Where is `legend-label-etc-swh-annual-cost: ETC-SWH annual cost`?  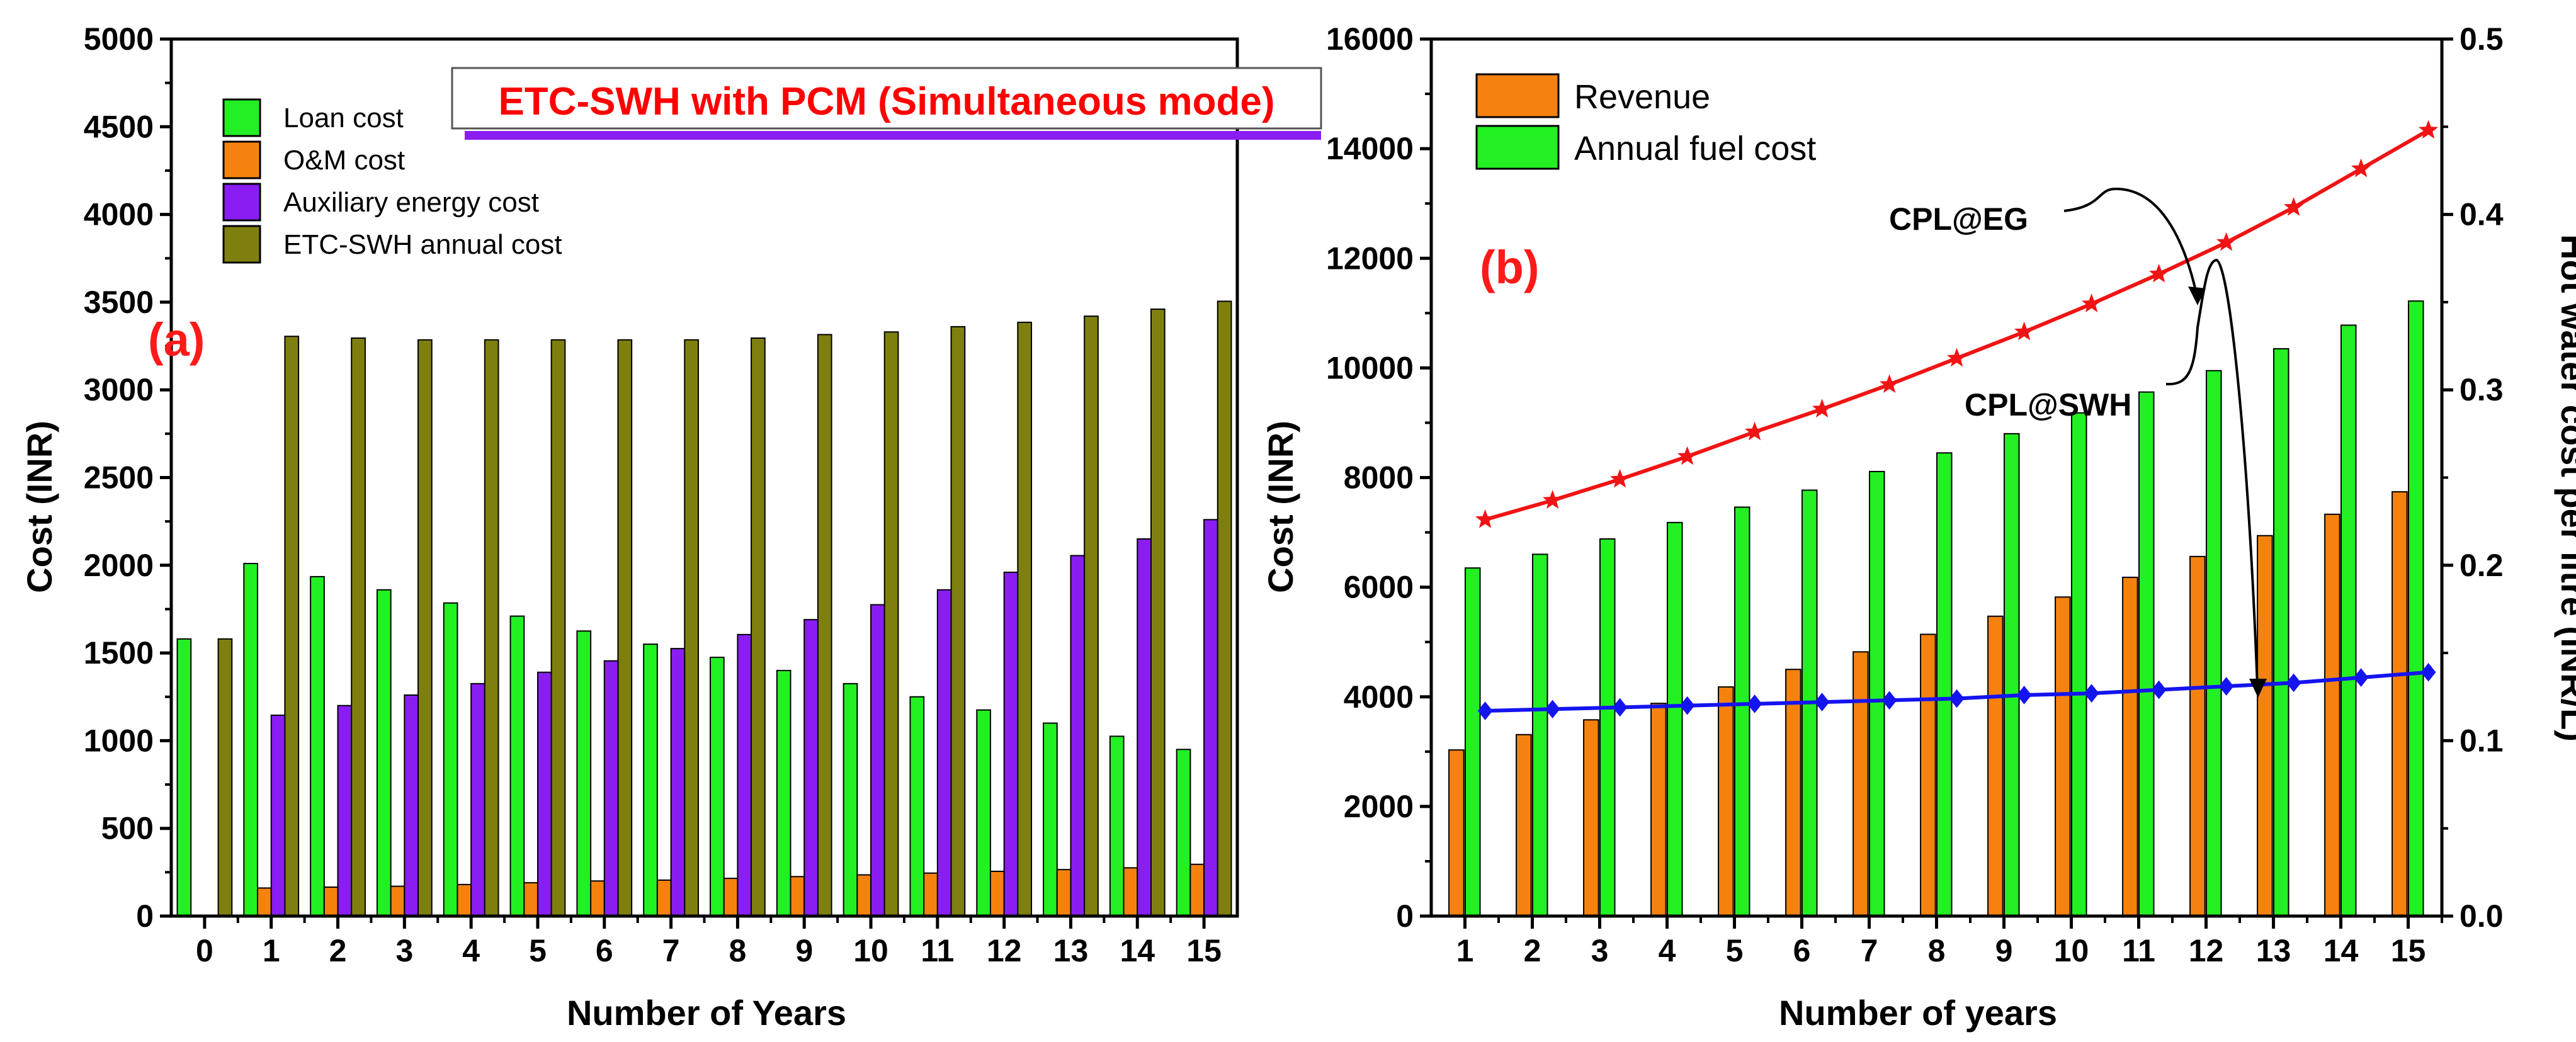 legend-label-etc-swh-annual-cost: ETC-SWH annual cost is located at coordinates (422, 244).